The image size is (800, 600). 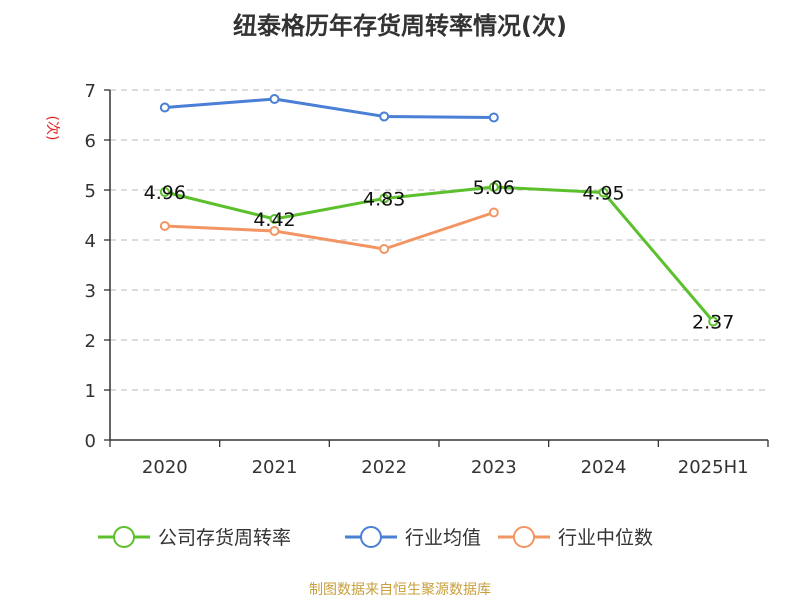 I want to click on data-label: 4.83, so click(x=384, y=200).